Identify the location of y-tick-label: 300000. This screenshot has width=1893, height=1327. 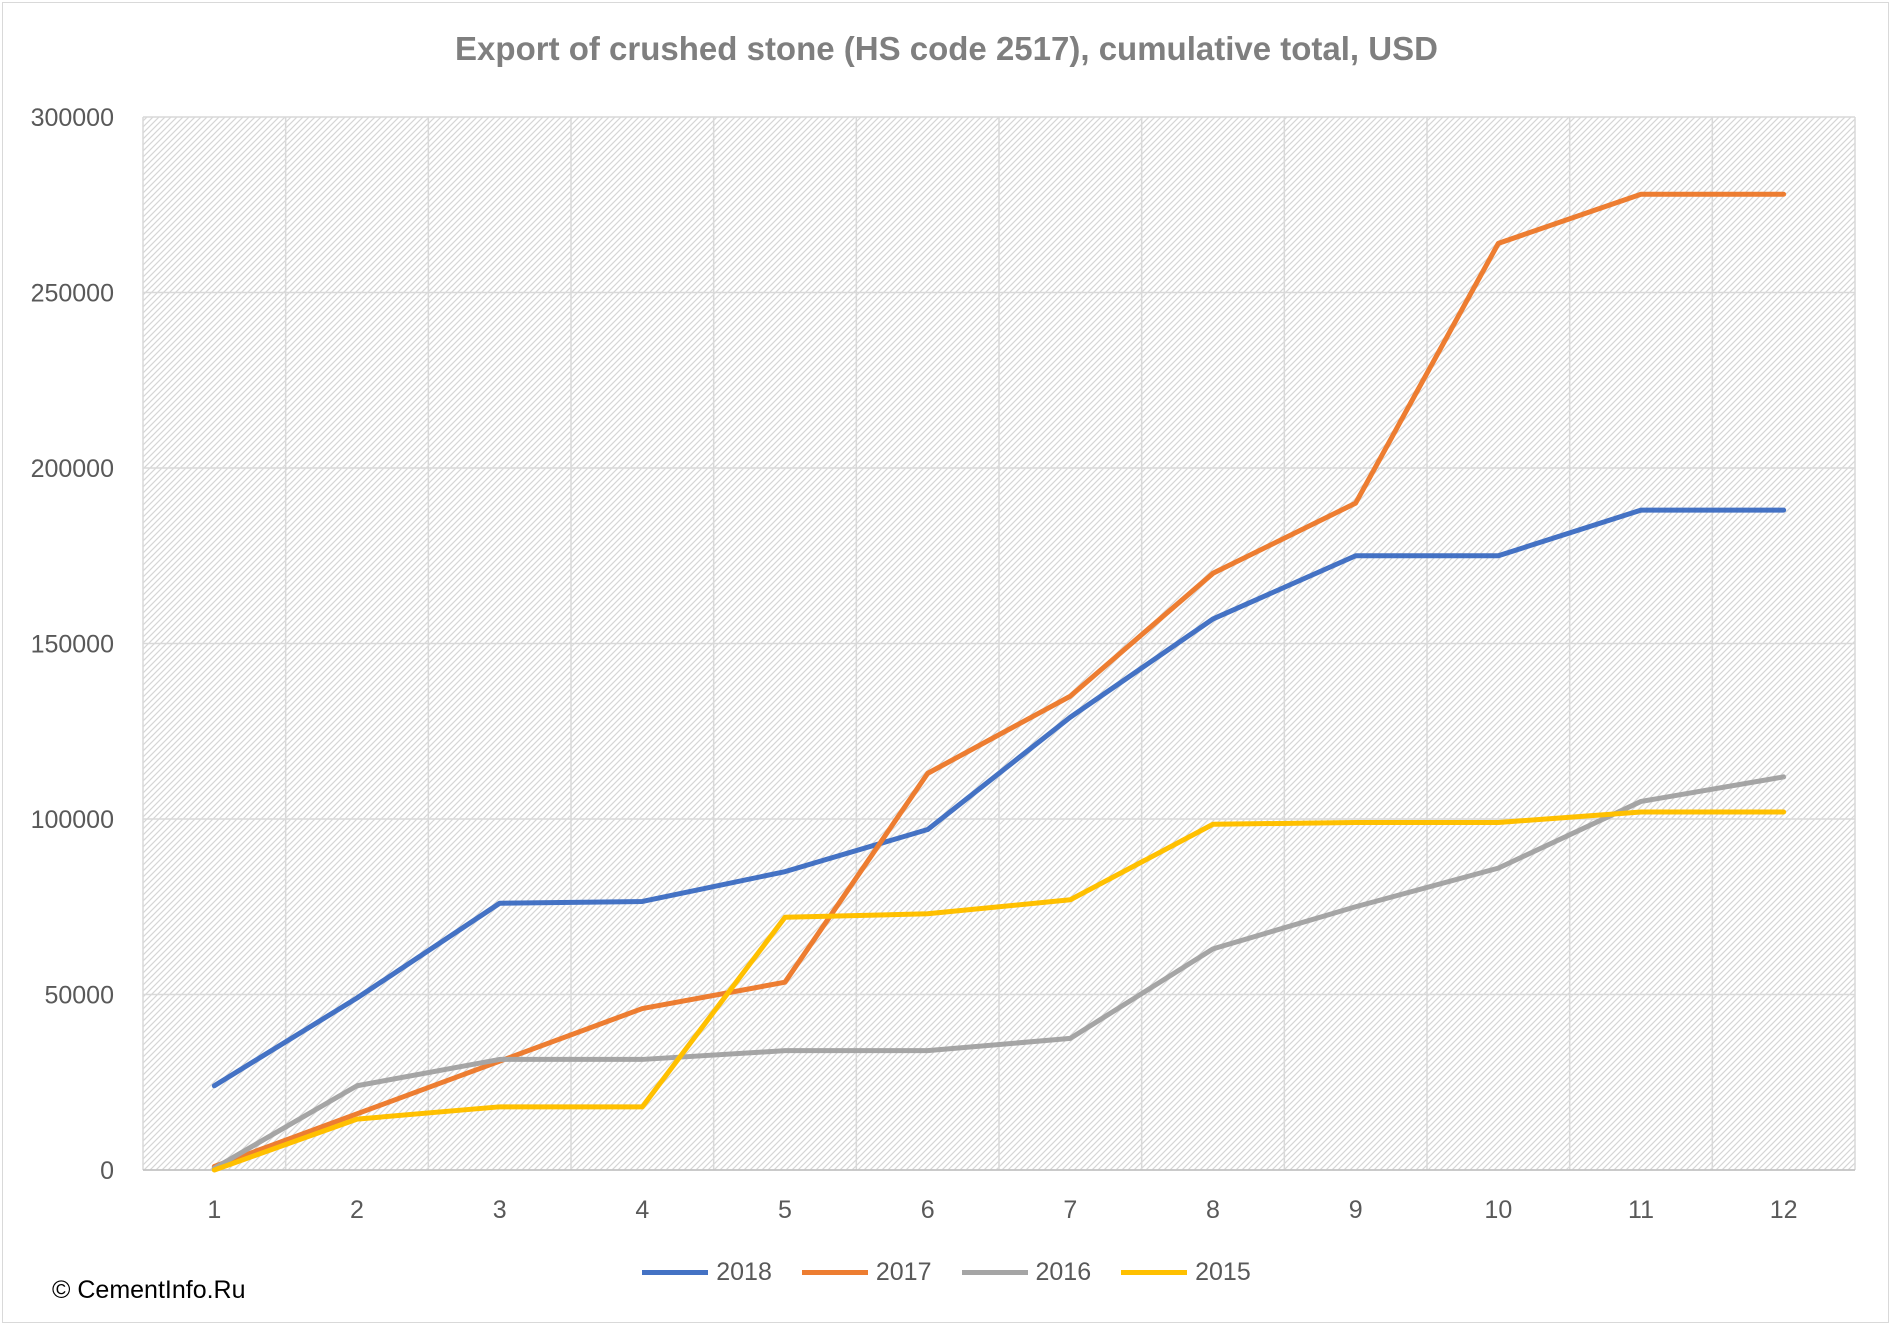
(72, 118).